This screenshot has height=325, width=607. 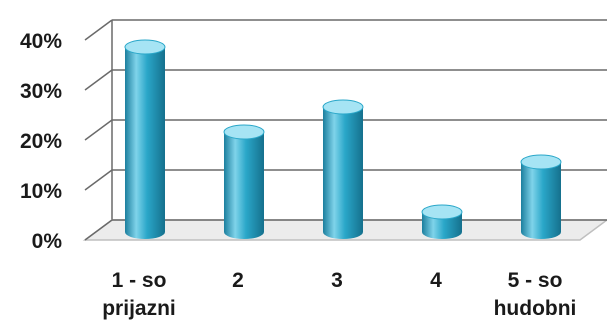 I want to click on x-axis-categories: 1 - so prijazni 2 3 4 5 - so hudobni, so click(x=339, y=294).